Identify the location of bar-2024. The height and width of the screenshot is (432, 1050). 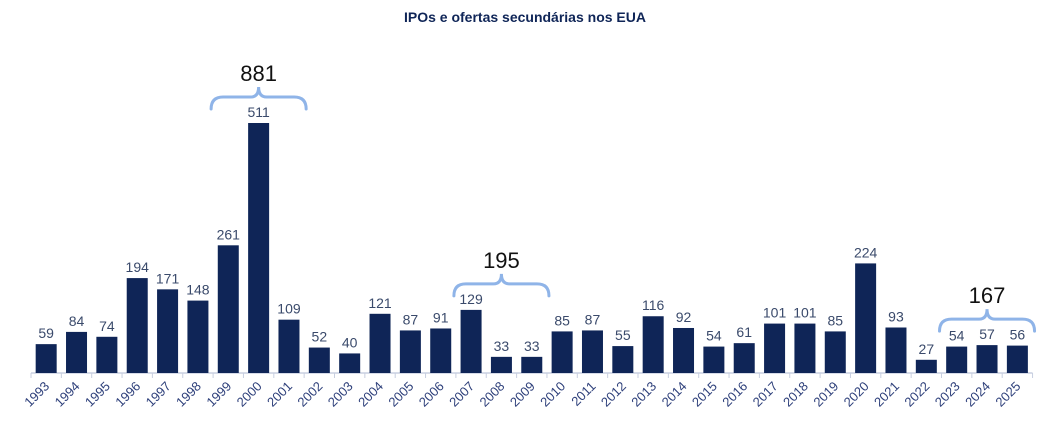
(987, 359).